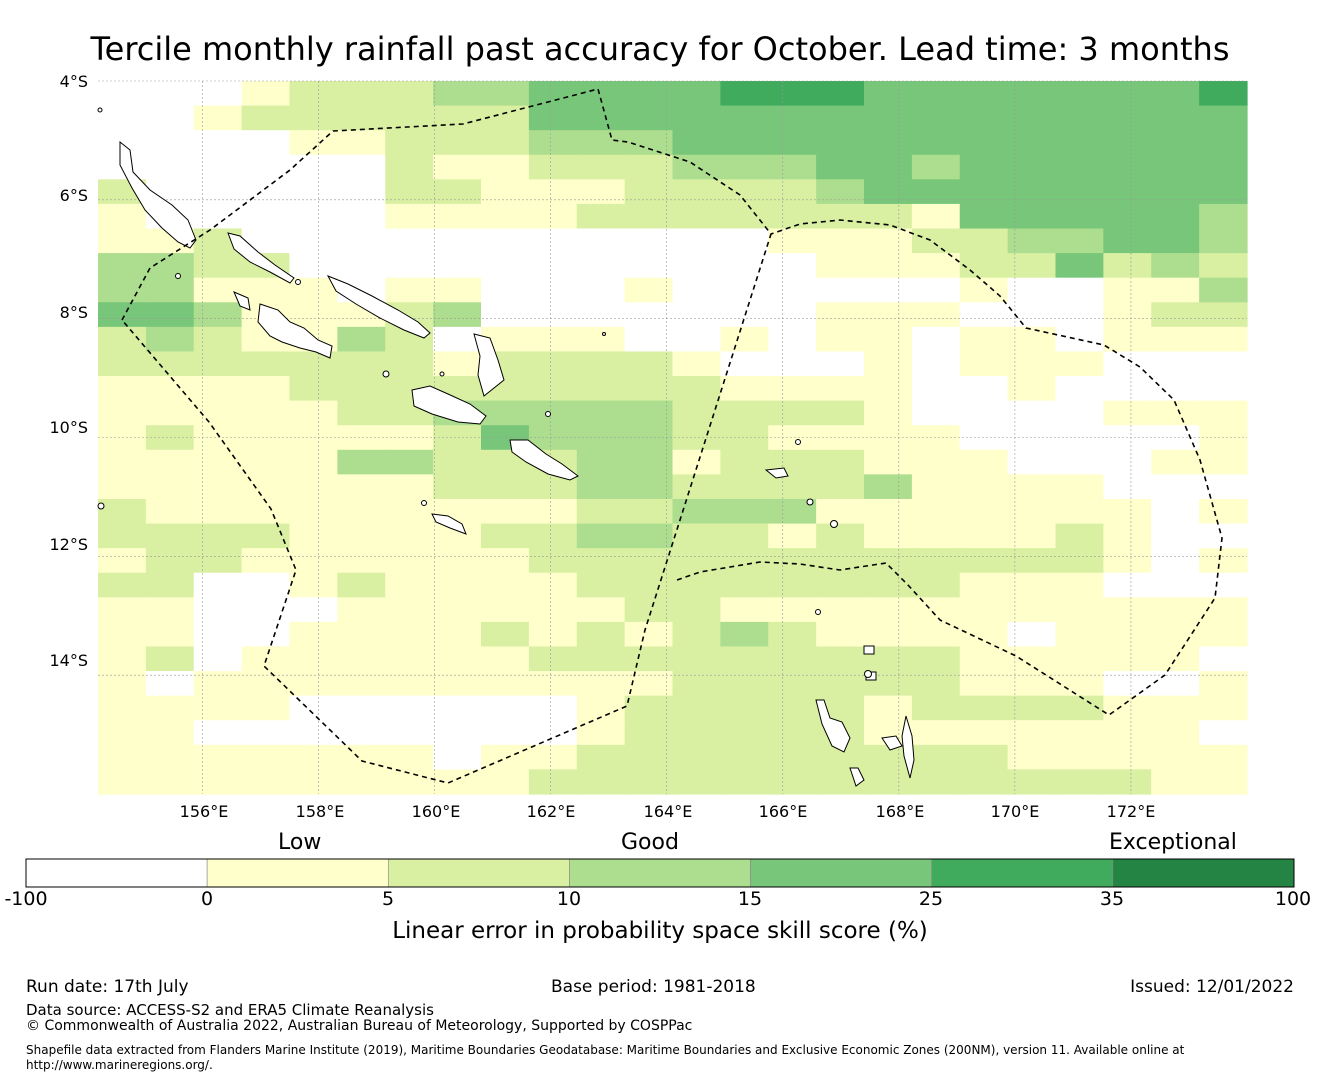  Describe the element at coordinates (857, 777) in the screenshot. I see `island-maewo` at that location.